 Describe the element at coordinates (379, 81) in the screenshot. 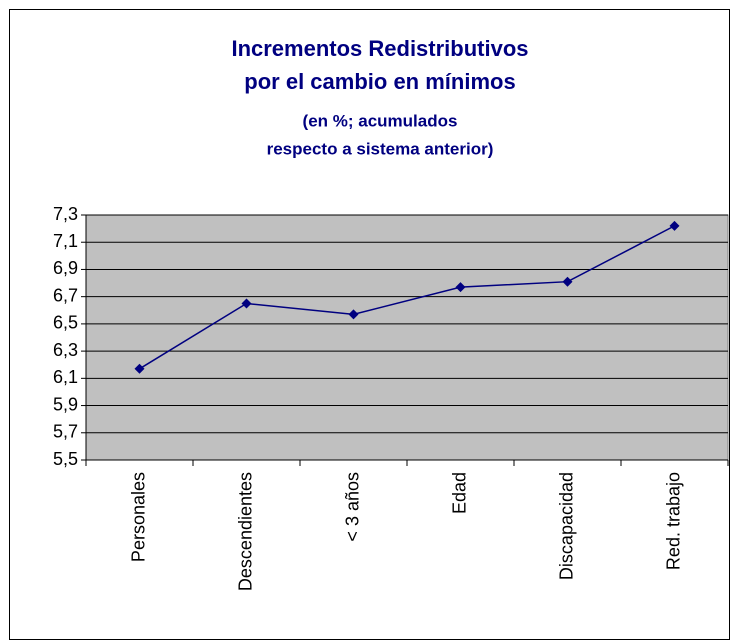

I see `chart-title: por el cambio en mínimos` at that location.